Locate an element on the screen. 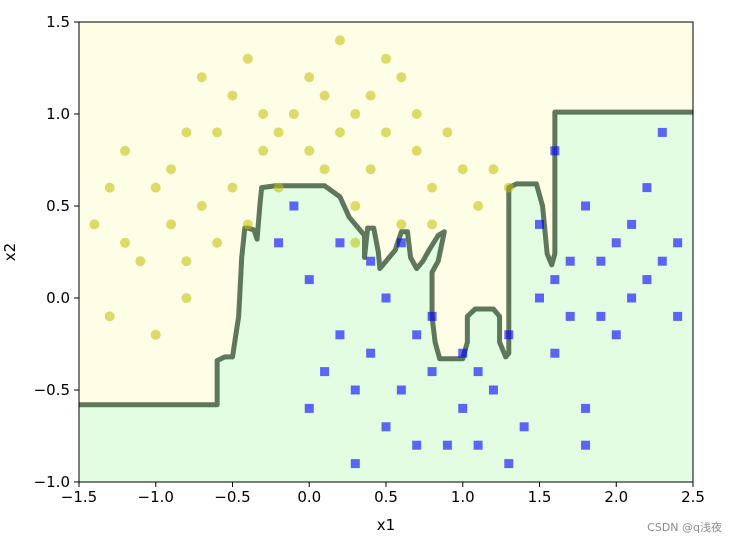 The height and width of the screenshot is (543, 734). y-tick-label: 1.5 is located at coordinates (58, 22).